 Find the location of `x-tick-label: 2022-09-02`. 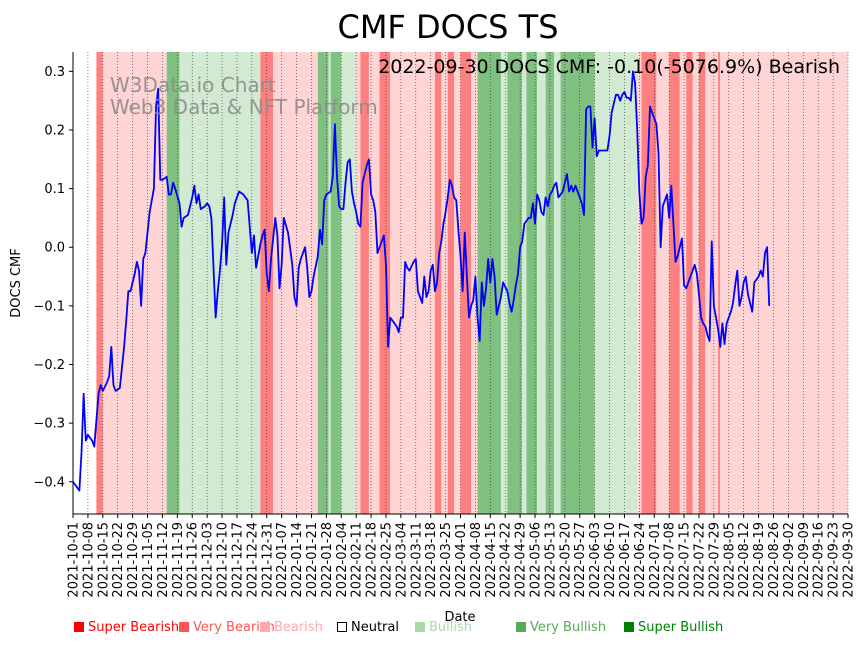

x-tick-label: 2022-09-02 is located at coordinates (789, 560).